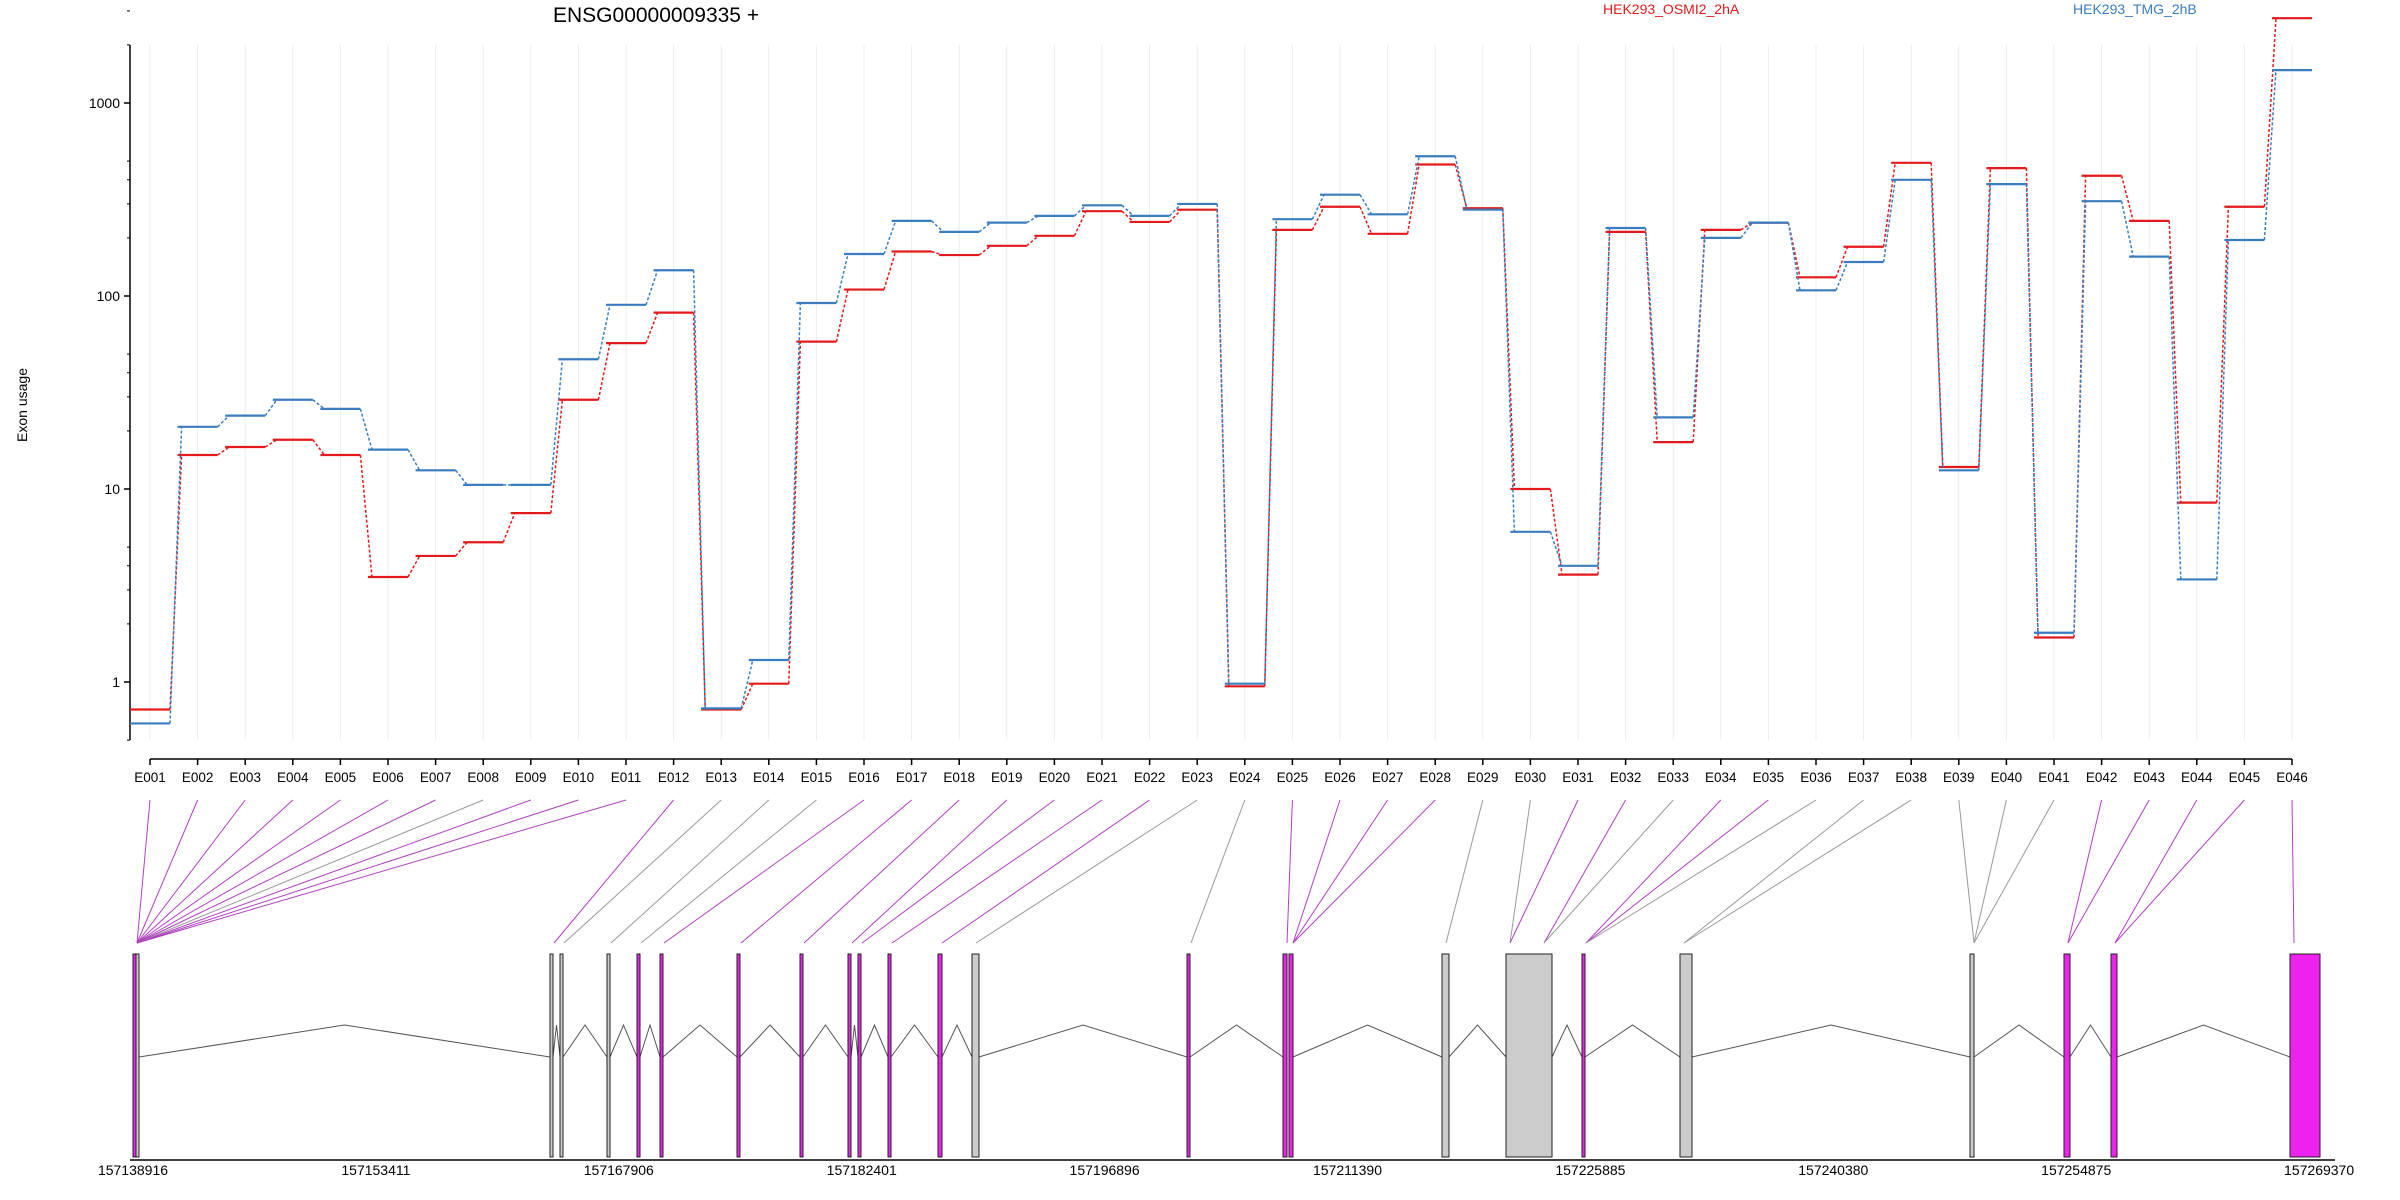  What do you see at coordinates (1626, 777) in the screenshot?
I see `x-tick-label: E032` at bounding box center [1626, 777].